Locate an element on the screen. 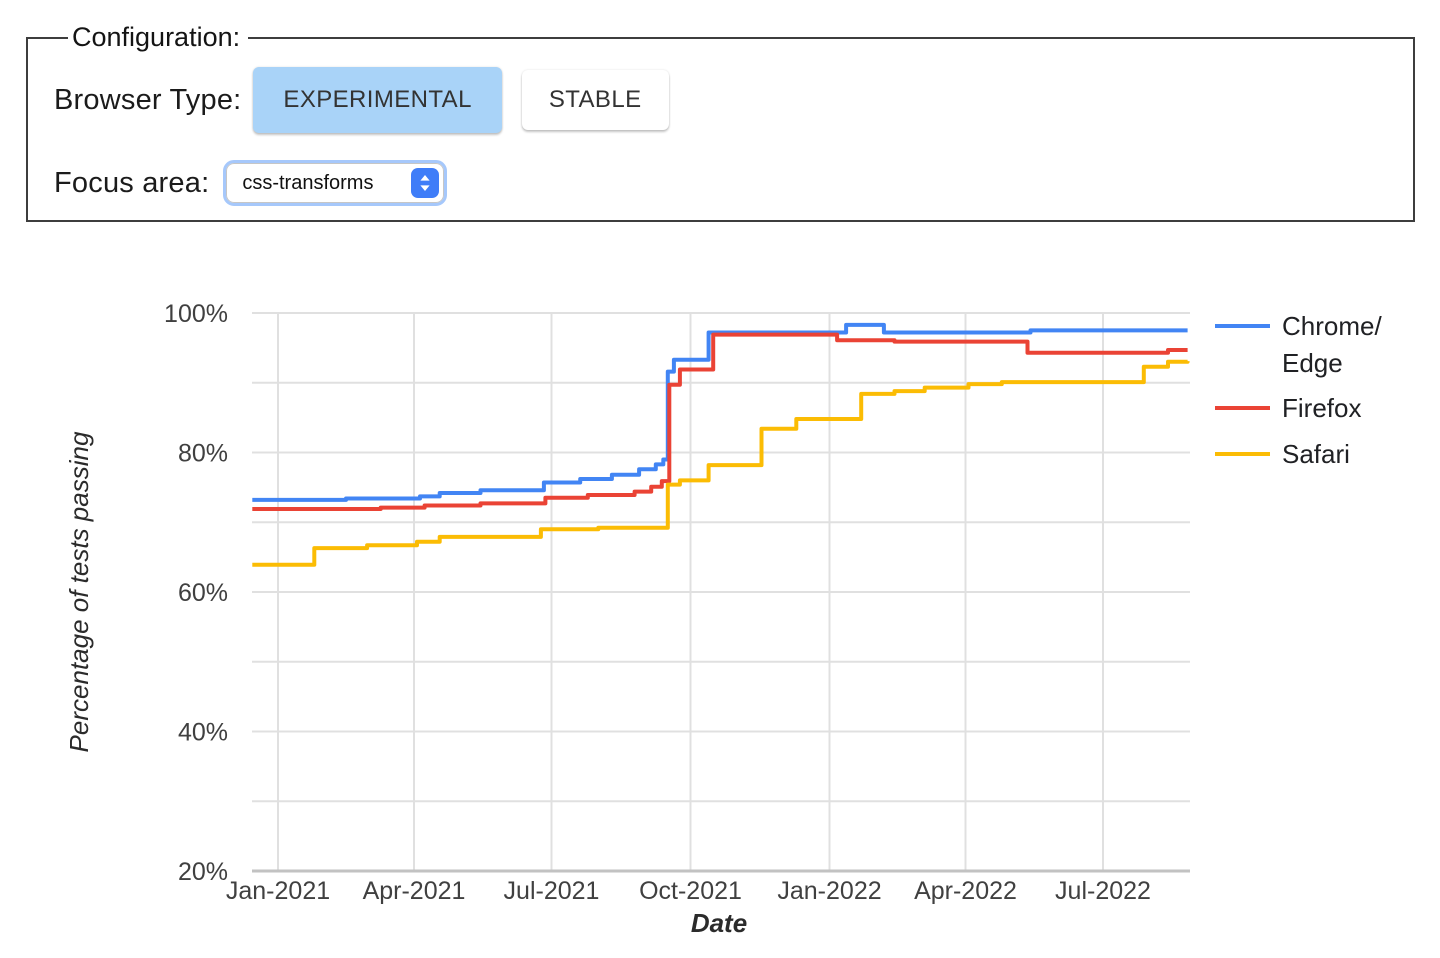 Image resolution: width=1440 pixels, height=958 pixels. legend-item-firefox: Firefox is located at coordinates (1288, 408).